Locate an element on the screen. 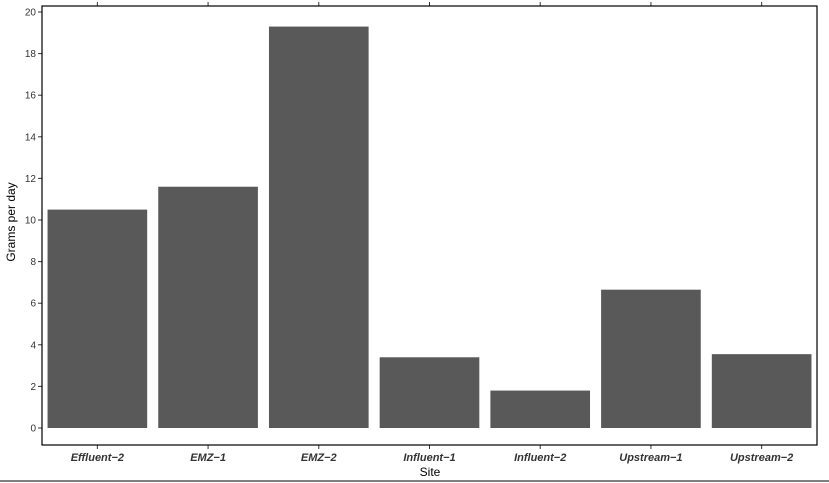 The height and width of the screenshot is (483, 829). y-tick-label-6: 12 is located at coordinates (31, 179).